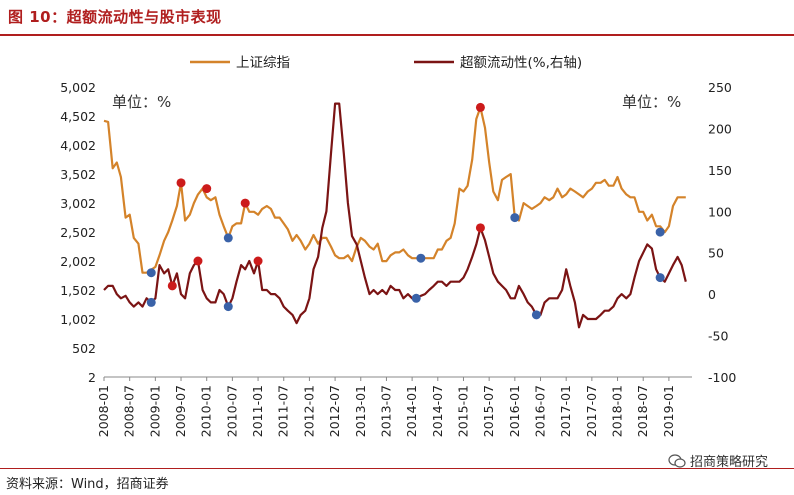 The height and width of the screenshot is (495, 794). Describe the element at coordinates (720, 87) in the screenshot. I see `right-tick-label: 250` at that location.